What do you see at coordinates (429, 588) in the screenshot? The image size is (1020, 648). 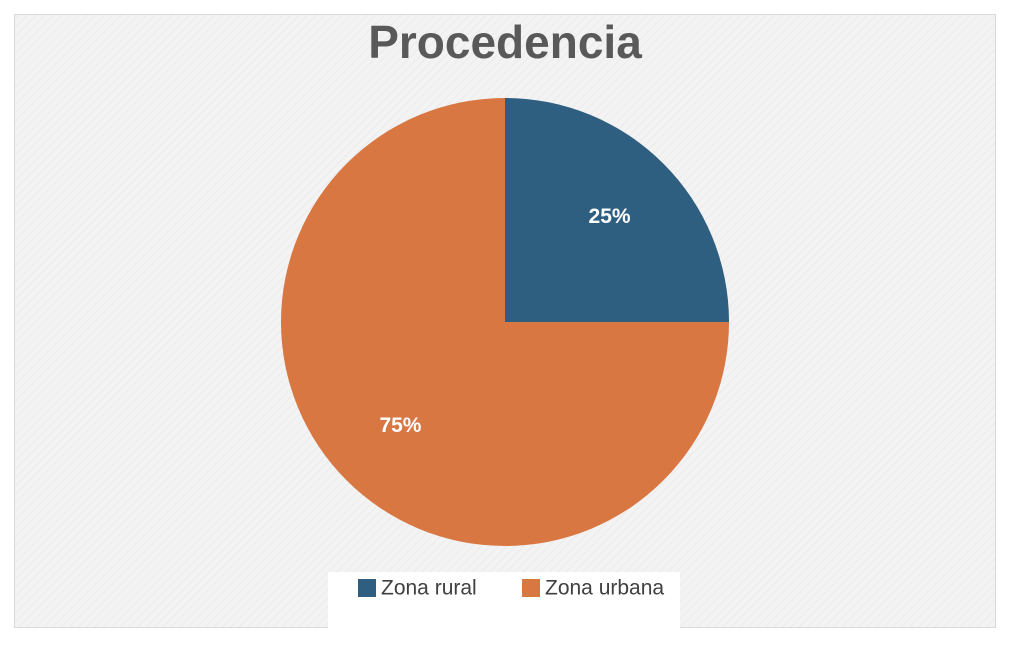 I see `legend-label: Zona rural` at bounding box center [429, 588].